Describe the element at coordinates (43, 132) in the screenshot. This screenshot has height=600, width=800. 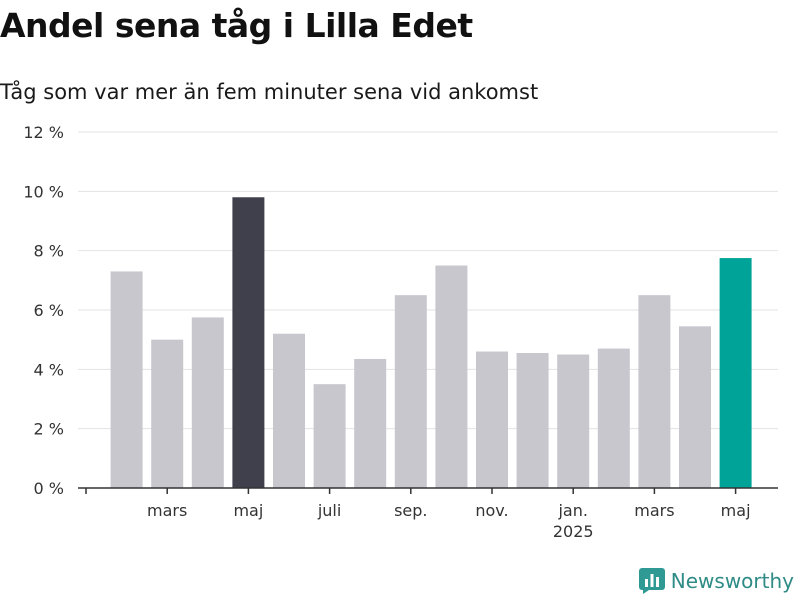
I see `y-tick-label: 12 %` at that location.